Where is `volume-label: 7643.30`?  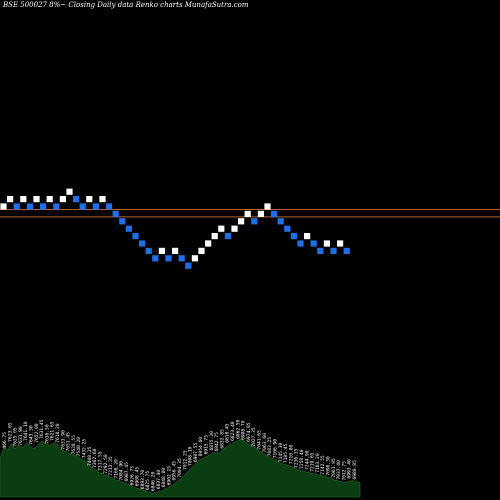
volume-label: 7643.30 is located at coordinates (32, 435).